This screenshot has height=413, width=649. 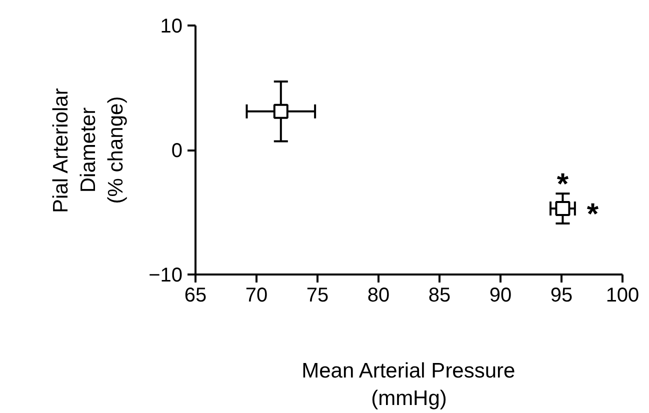 I want to click on y-tick-label: −10, so click(x=165, y=275).